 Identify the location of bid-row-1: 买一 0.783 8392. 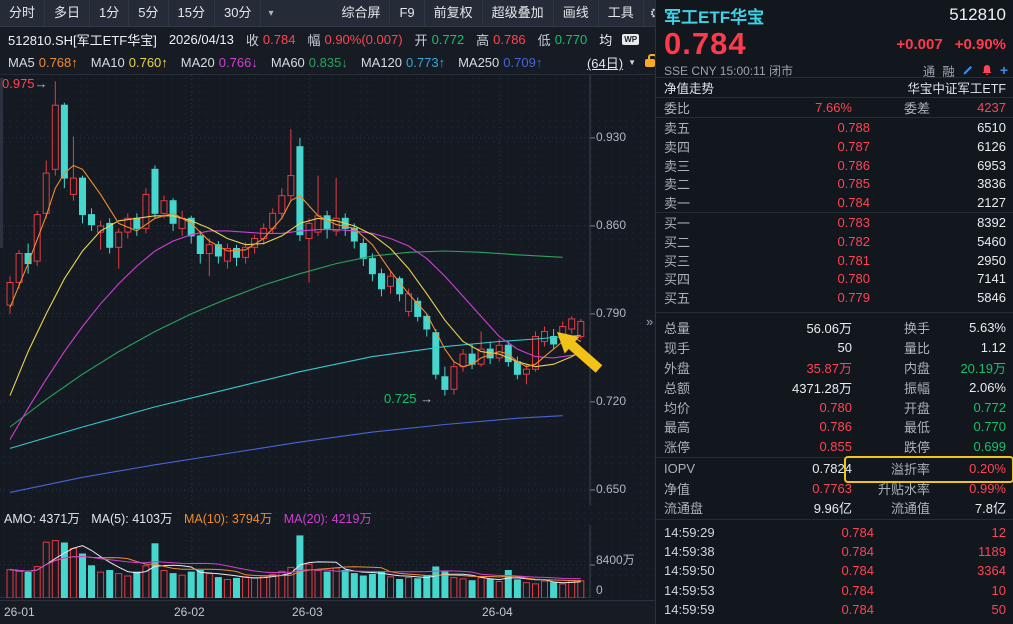
(835, 223).